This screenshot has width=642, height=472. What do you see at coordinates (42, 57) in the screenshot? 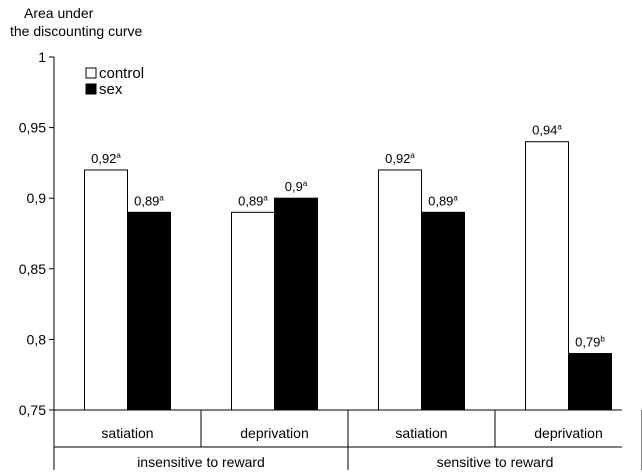
I see `y-tick-label: 1` at bounding box center [42, 57].